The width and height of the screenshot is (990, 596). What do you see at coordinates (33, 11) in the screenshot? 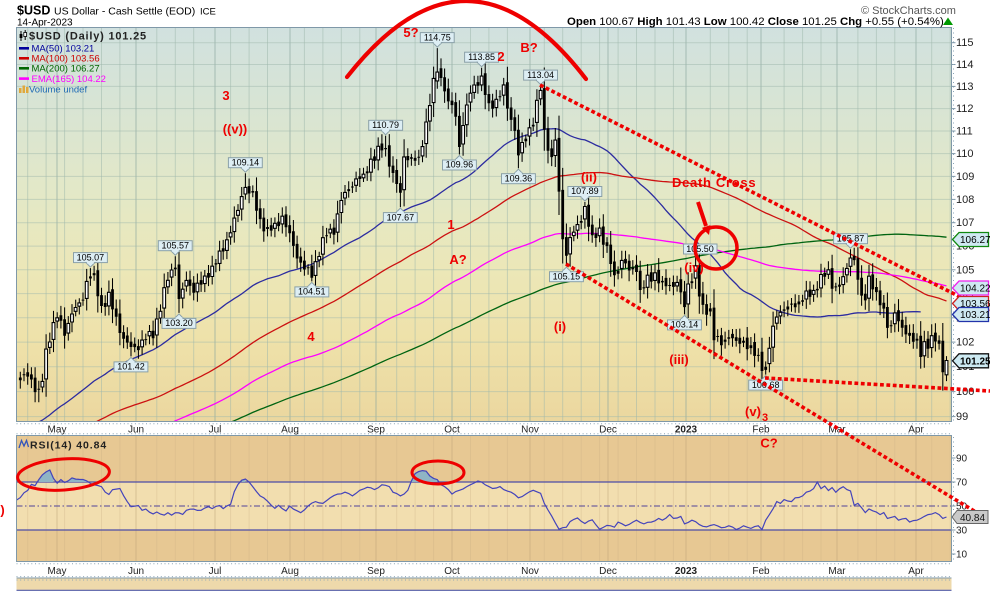
I see `svg-text: $USD` at bounding box center [33, 11].